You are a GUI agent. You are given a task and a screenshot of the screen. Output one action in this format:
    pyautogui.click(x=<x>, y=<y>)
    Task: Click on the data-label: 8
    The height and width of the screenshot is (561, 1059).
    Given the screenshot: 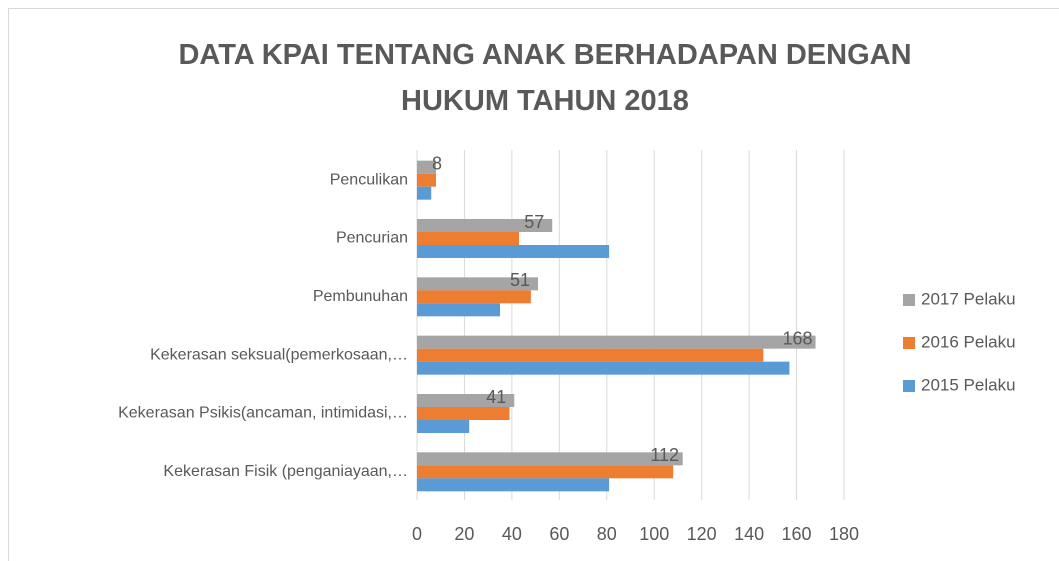 What is the action you would take?
    pyautogui.click(x=437, y=163)
    